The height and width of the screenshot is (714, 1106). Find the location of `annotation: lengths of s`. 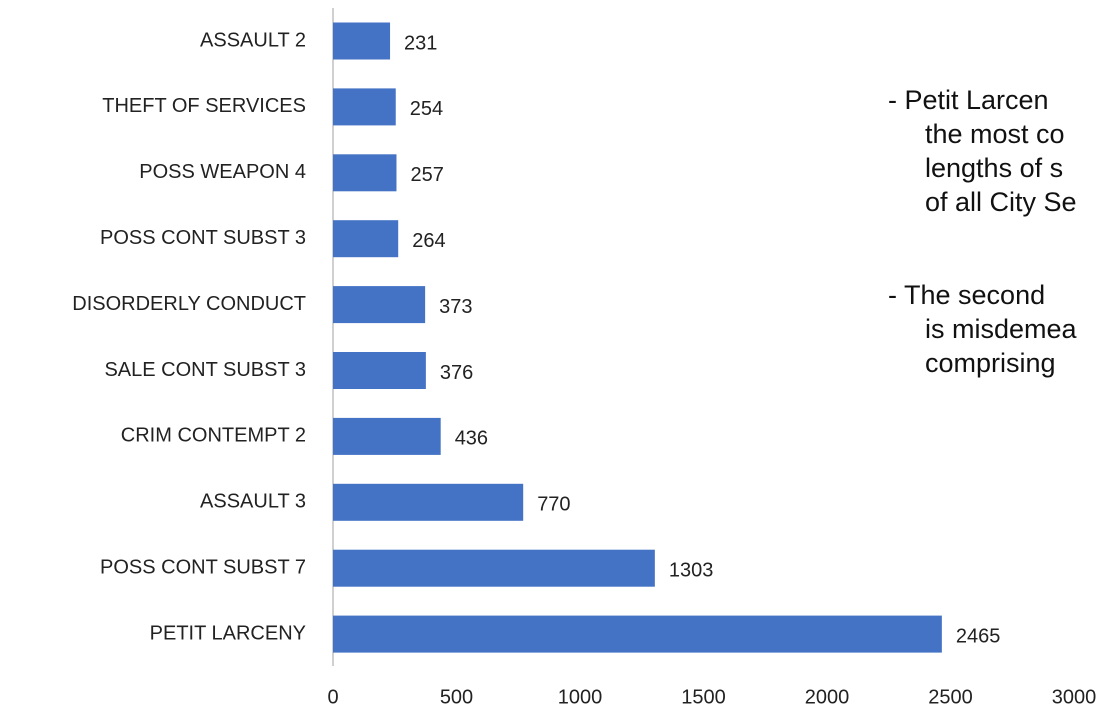

annotation: lengths of s is located at coordinates (994, 168).